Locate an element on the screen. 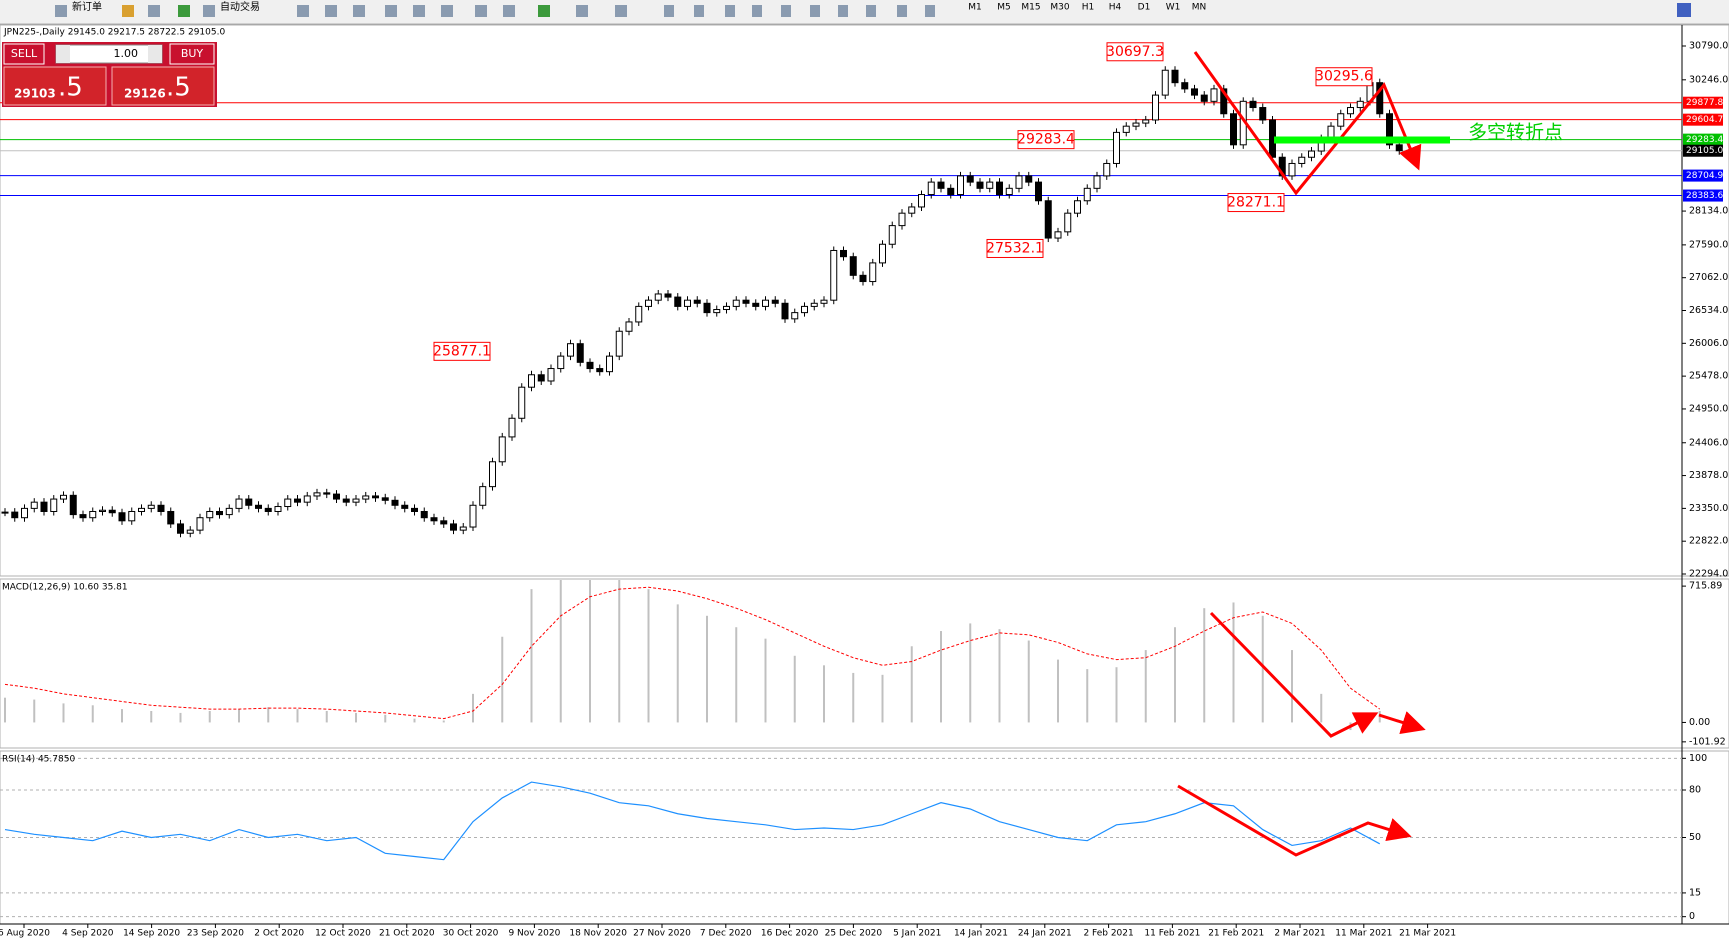 This screenshot has height=946, width=1729. level-label: 29604.7 is located at coordinates (1704, 120).